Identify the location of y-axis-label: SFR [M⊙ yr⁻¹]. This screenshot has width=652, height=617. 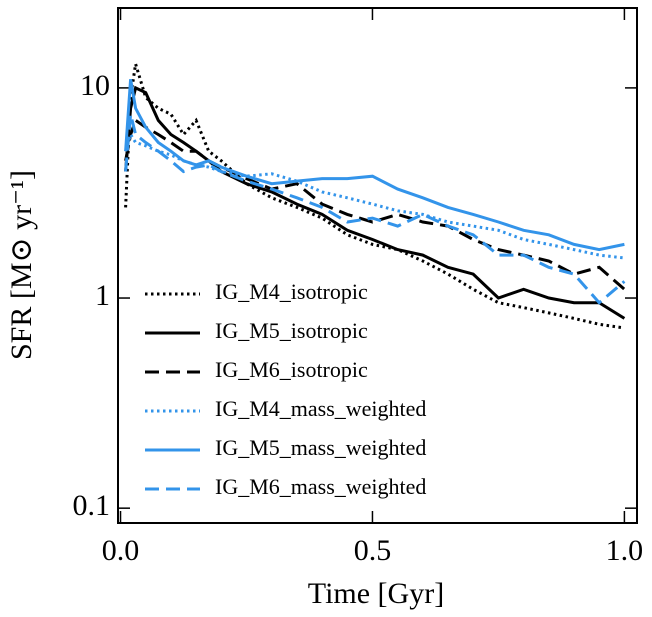
(21, 265).